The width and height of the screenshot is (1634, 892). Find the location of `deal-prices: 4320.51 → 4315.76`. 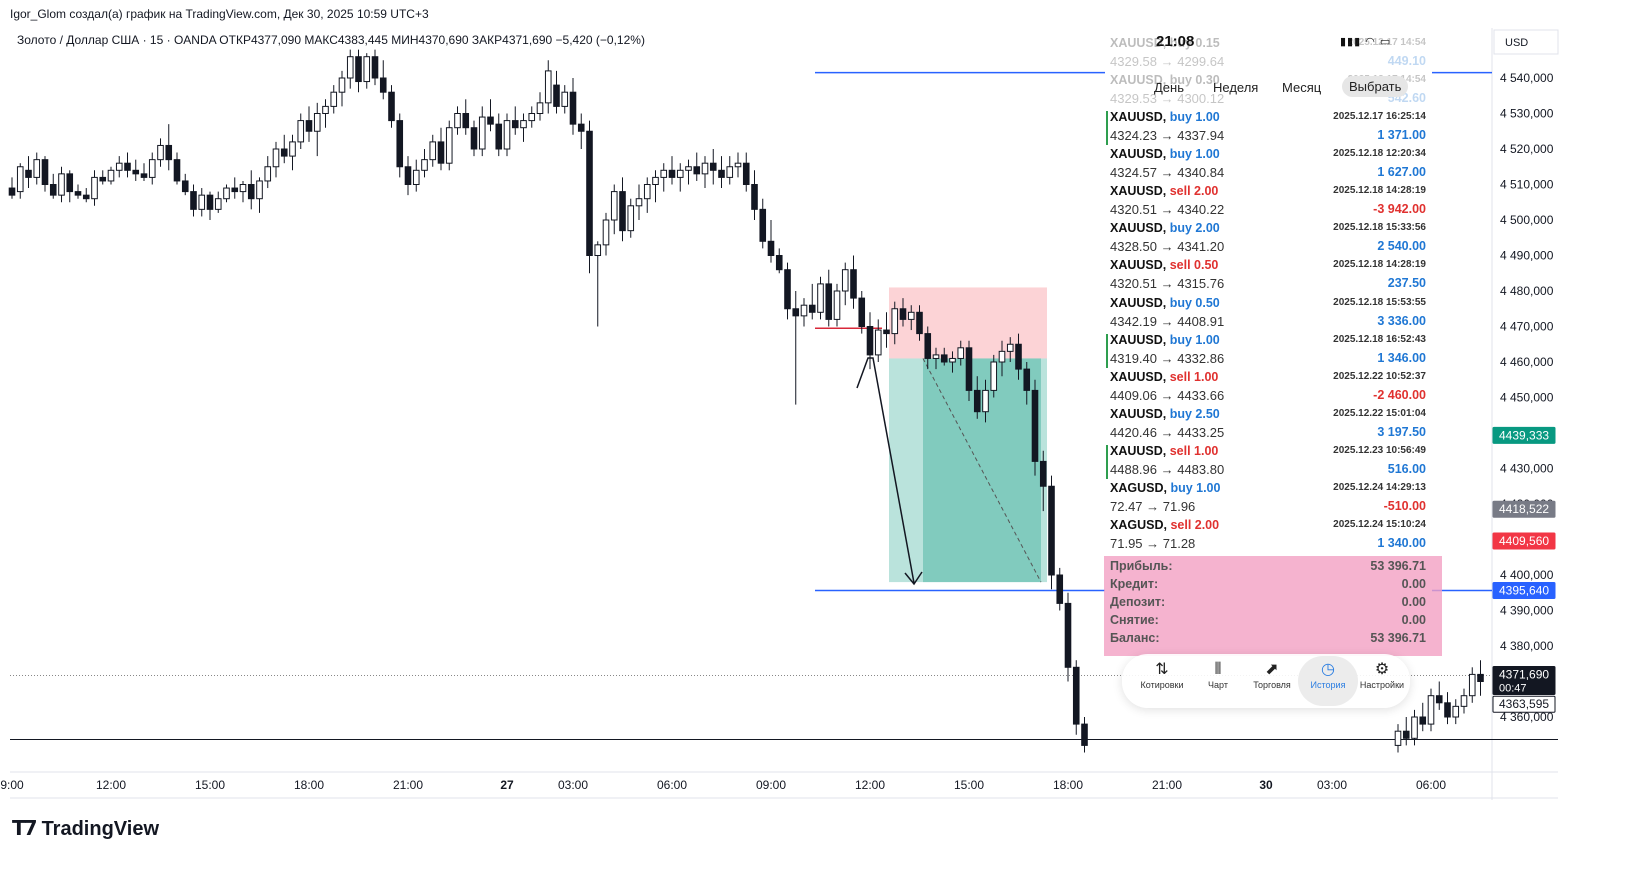

deal-prices: 4320.51 → 4315.76 is located at coordinates (1167, 284).